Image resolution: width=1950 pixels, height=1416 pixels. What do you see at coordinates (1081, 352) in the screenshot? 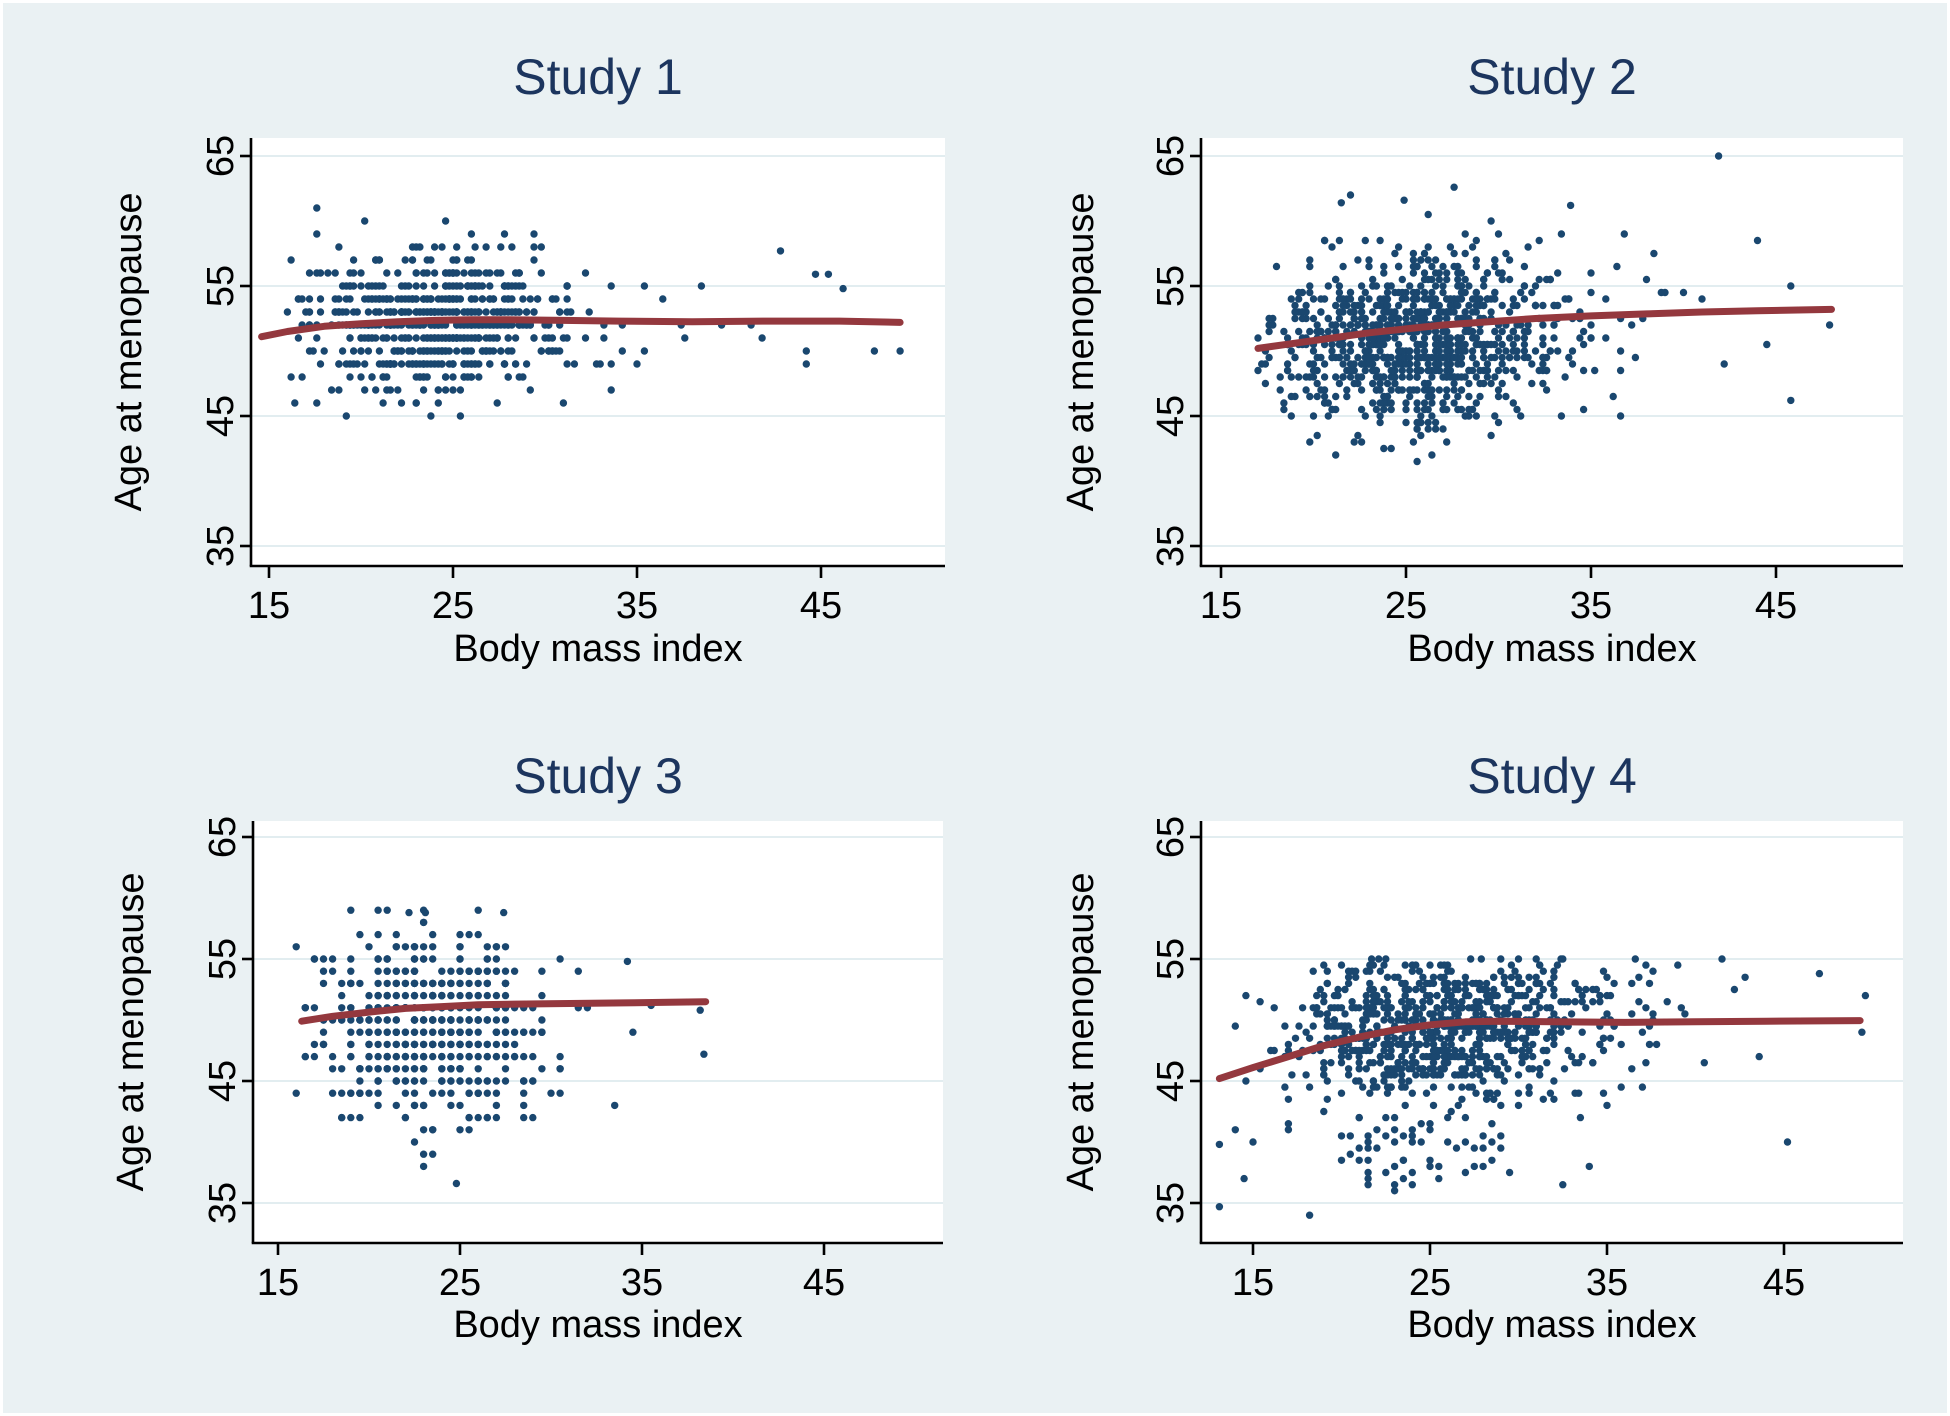
I see `study-2-y-axis-label: Age at menopause` at bounding box center [1081, 352].